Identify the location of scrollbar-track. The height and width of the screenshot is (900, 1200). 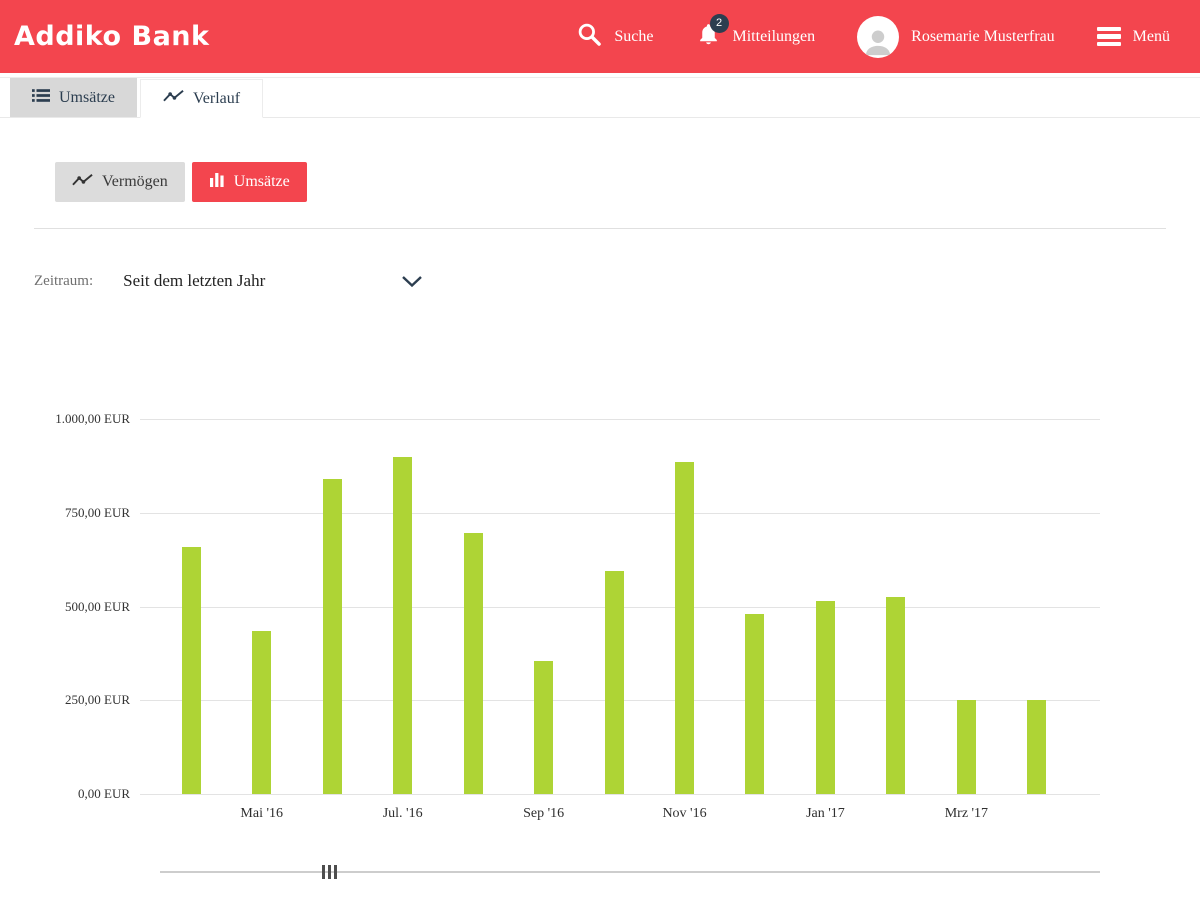
(630, 872).